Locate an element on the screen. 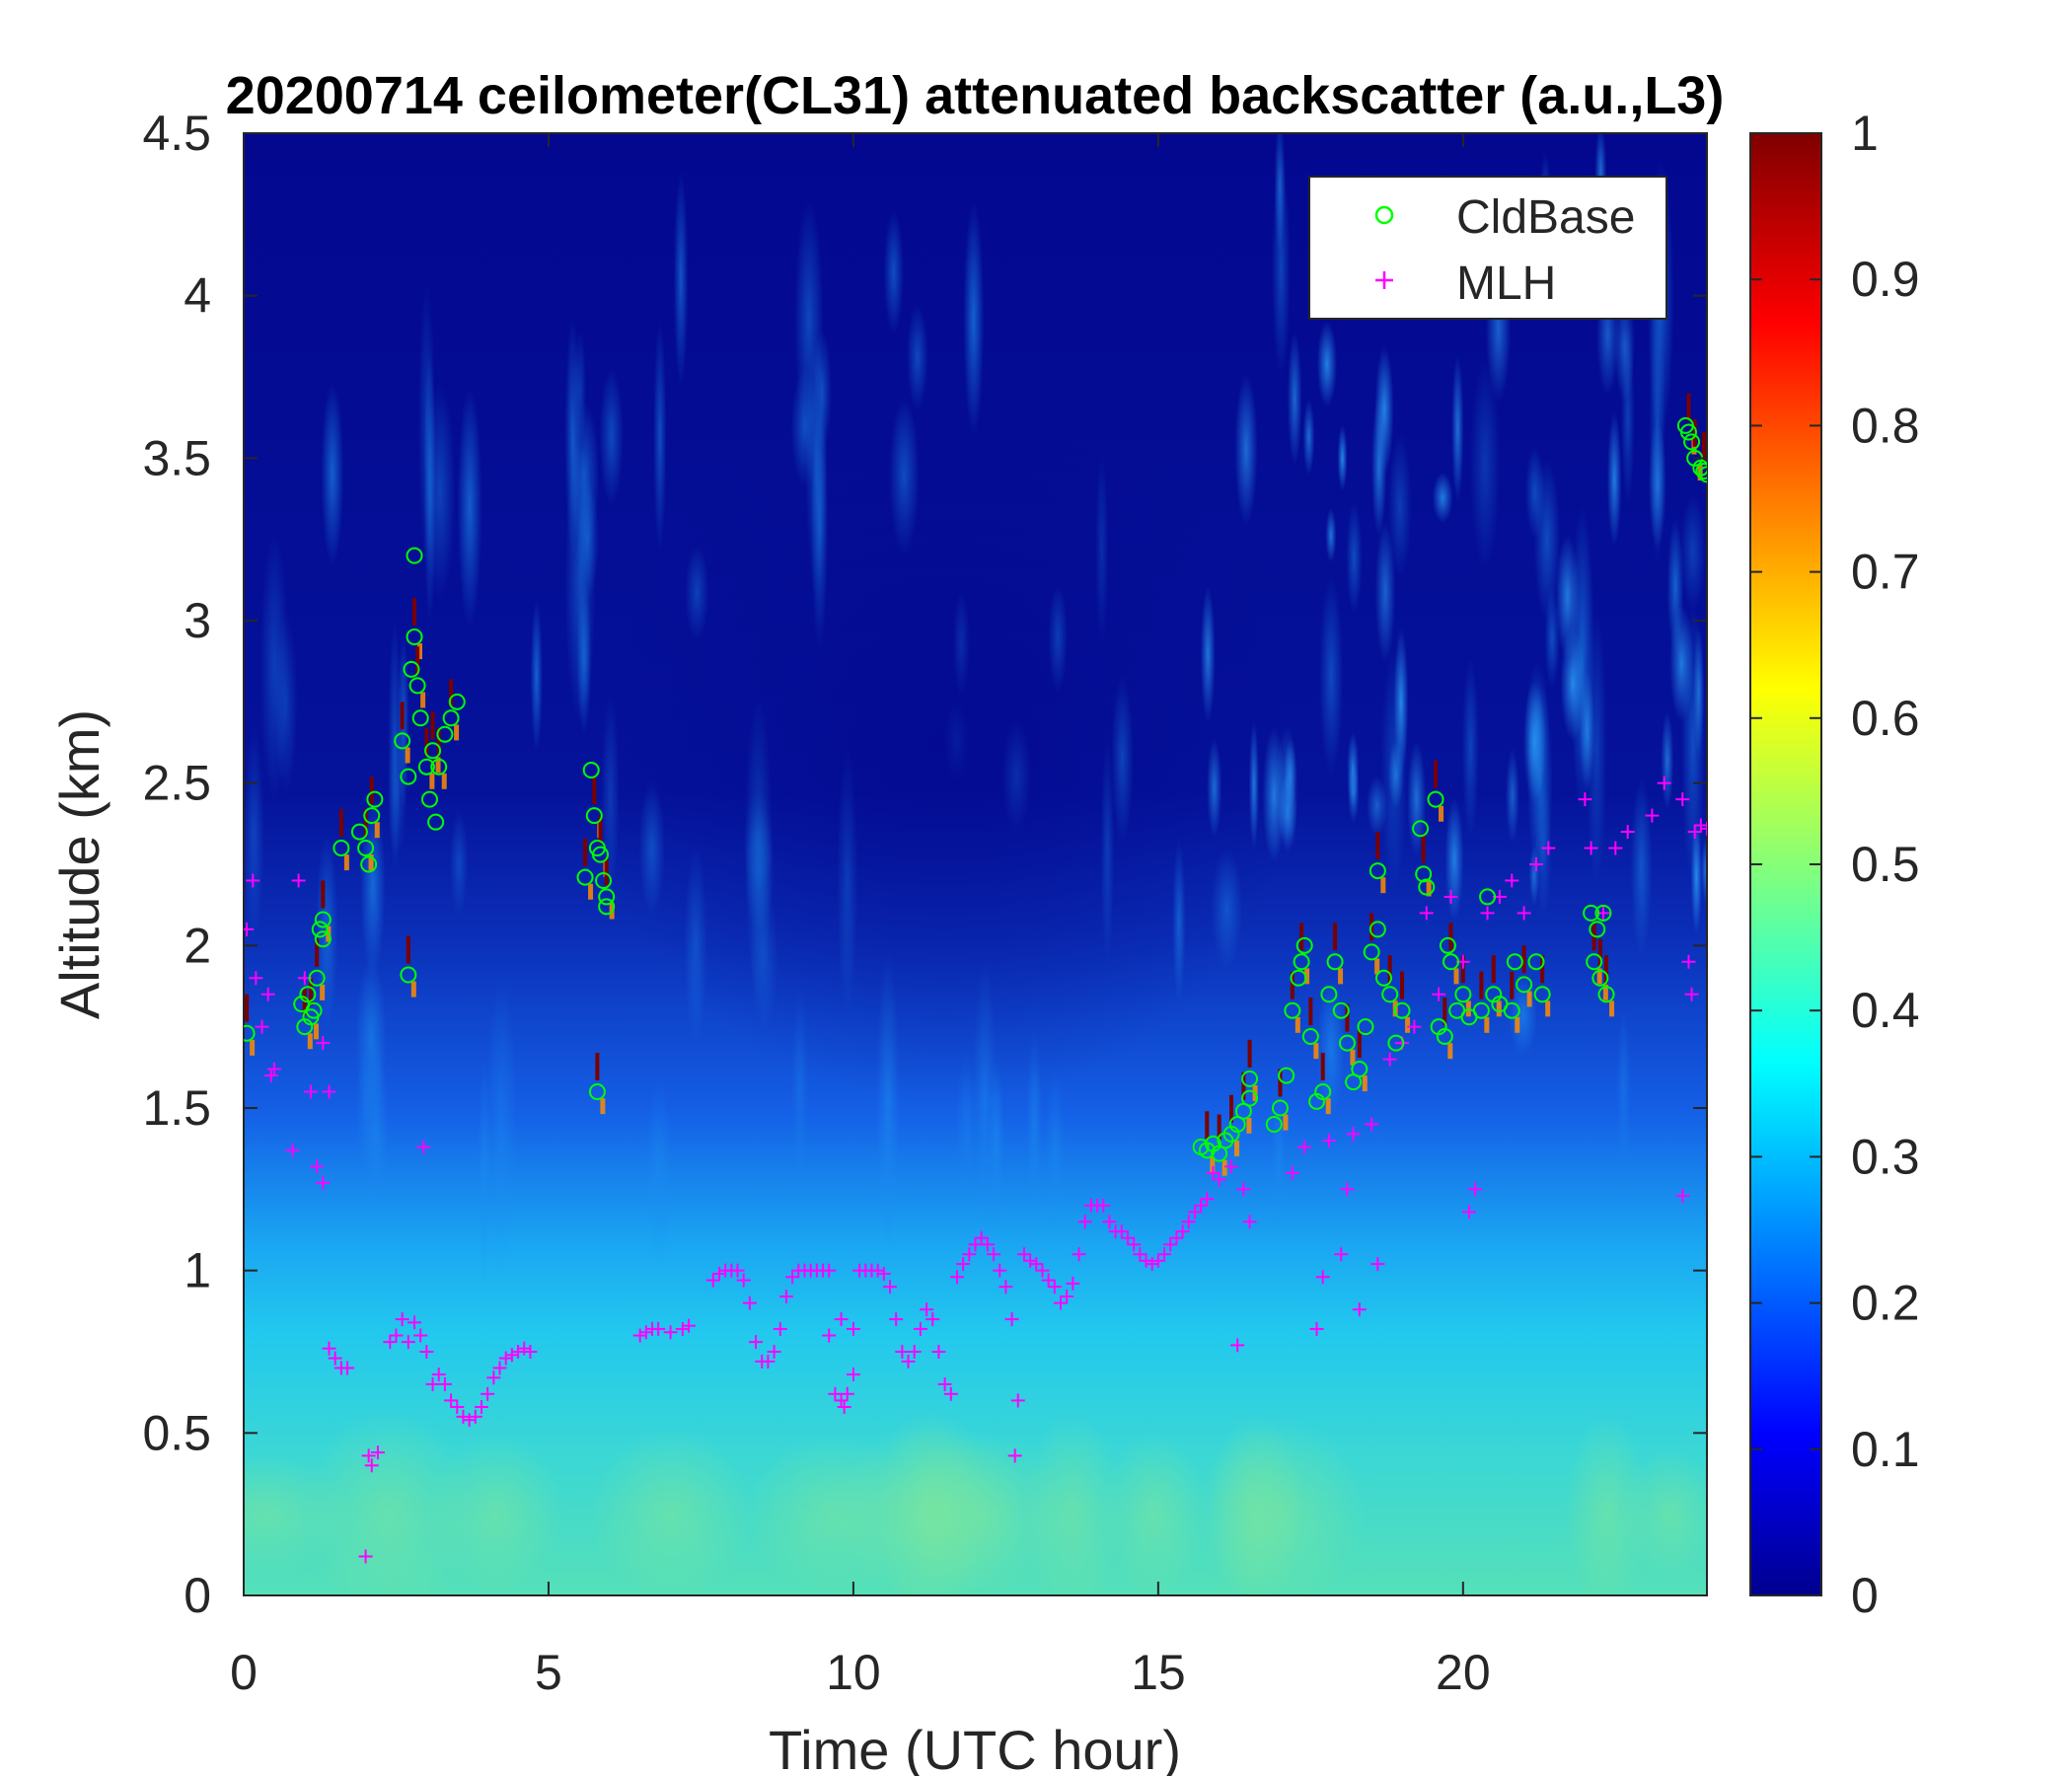  y-tick-label: 2.5 is located at coordinates (177, 784).